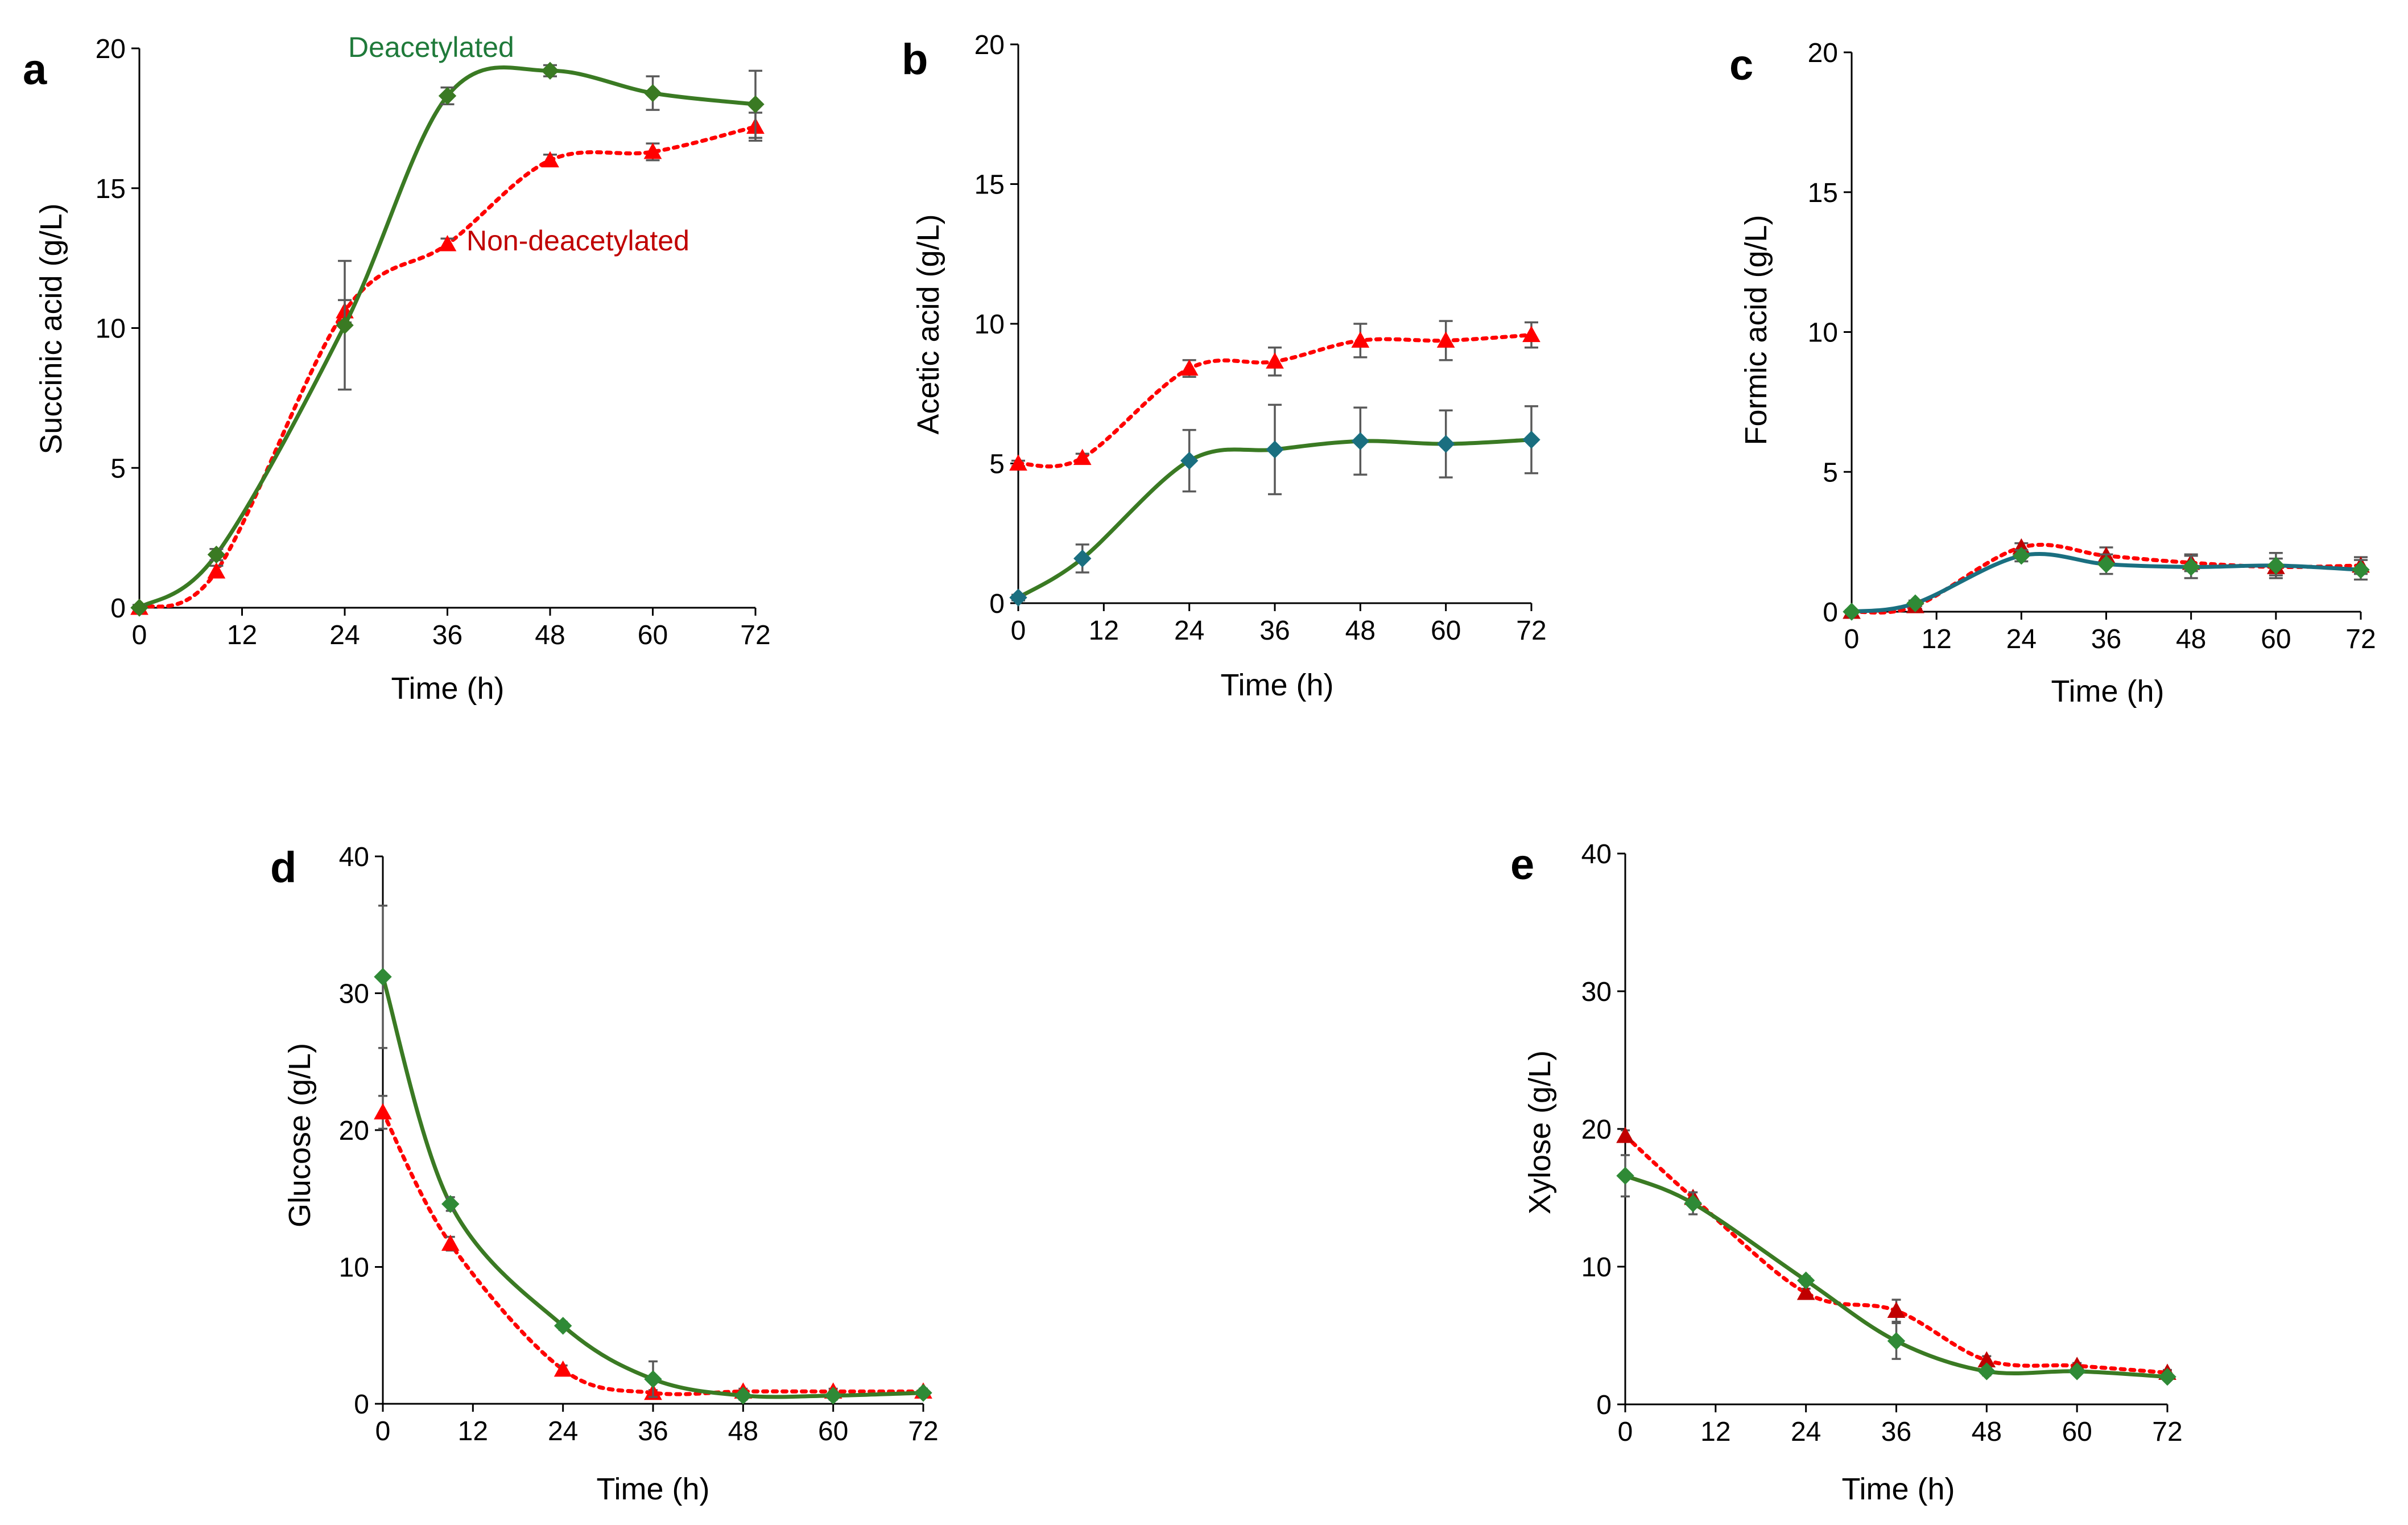 The image size is (2408, 1525). What do you see at coordinates (743, 1431) in the screenshot?
I see `x-tick-label-d-48: 48` at bounding box center [743, 1431].